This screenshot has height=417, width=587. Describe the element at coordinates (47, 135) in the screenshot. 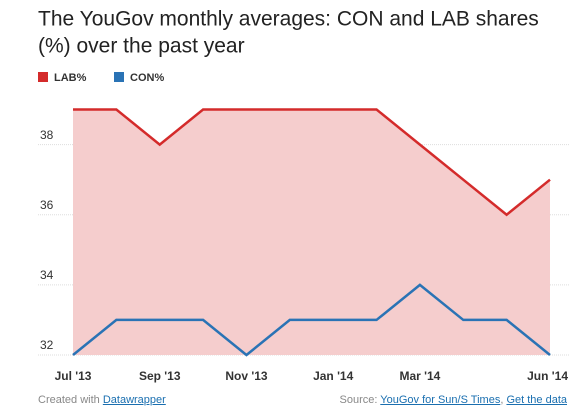

I see `y-tick-label: 38` at that location.